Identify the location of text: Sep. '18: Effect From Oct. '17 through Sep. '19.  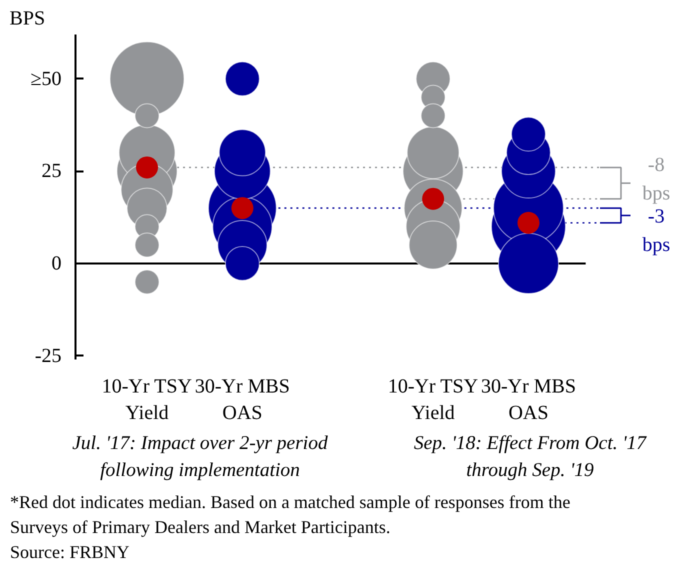
(530, 457).